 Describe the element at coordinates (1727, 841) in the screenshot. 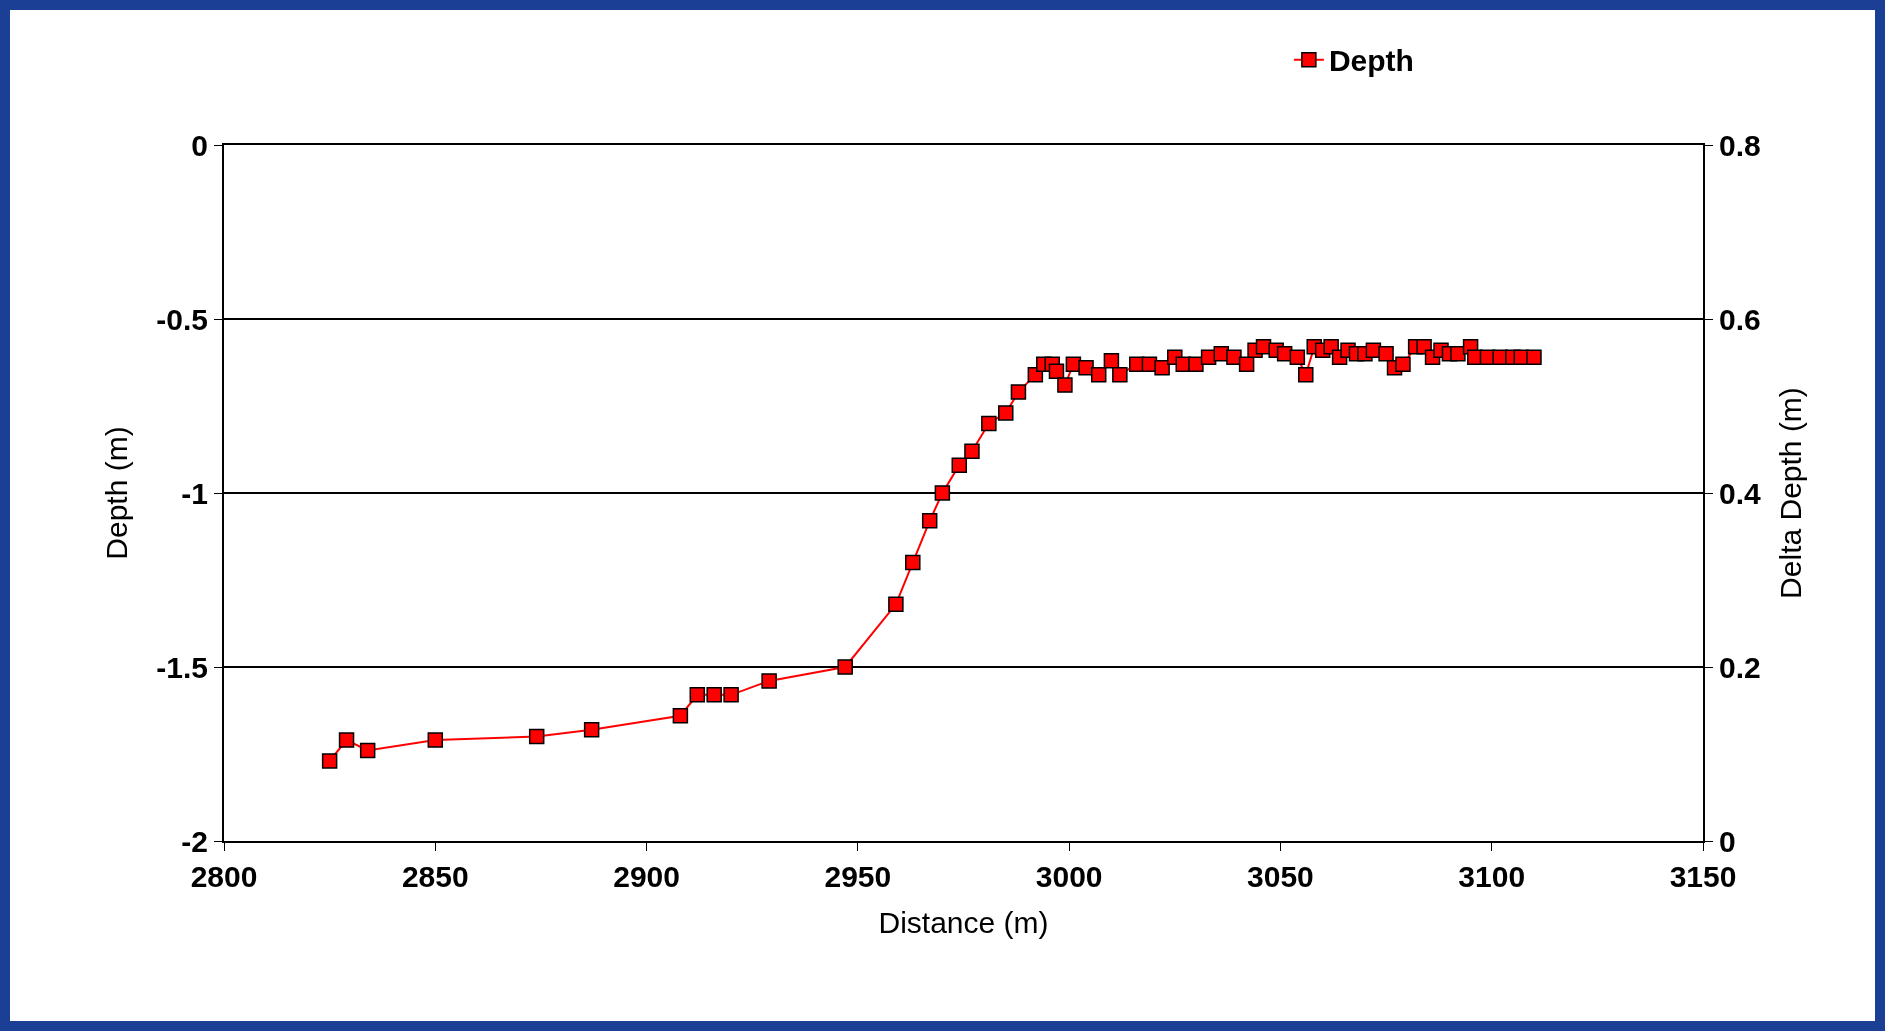

I see `y2-tick-label: 0` at that location.